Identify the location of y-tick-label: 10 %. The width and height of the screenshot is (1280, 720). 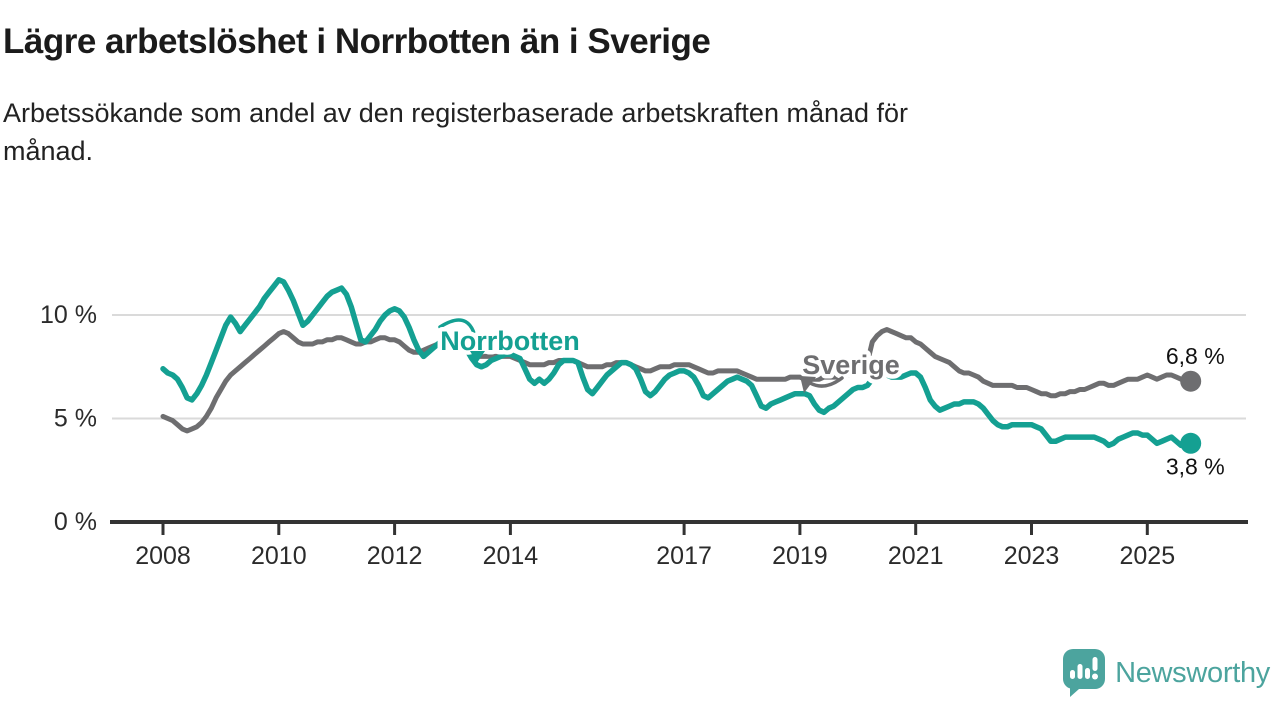
(68, 315).